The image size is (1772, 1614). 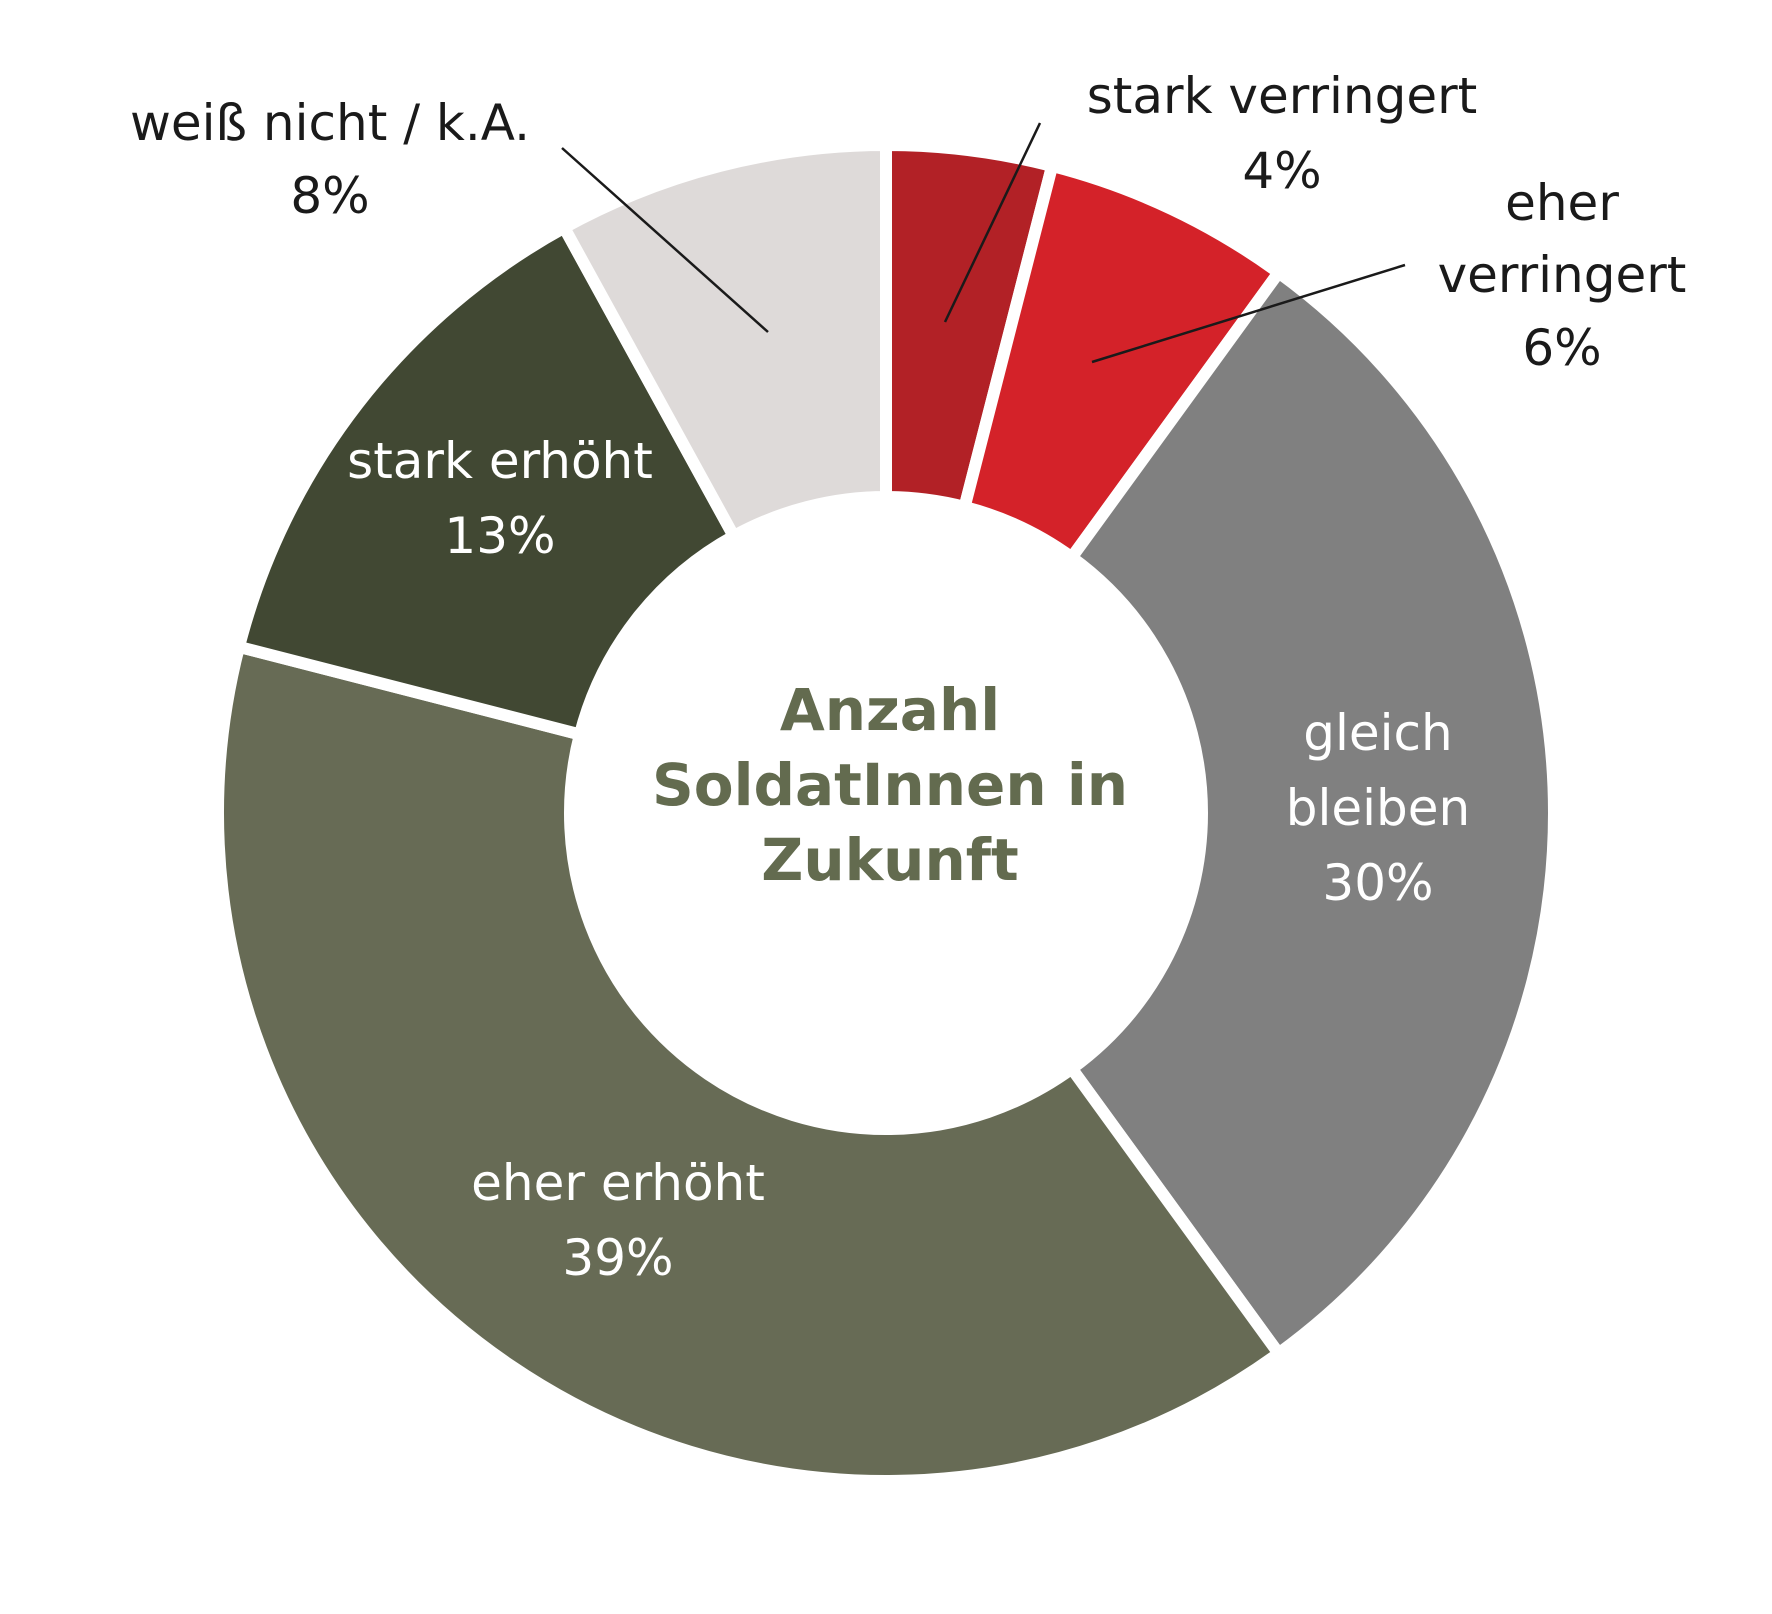 I want to click on slice-value-weiss-nicht-k-a: 8%, so click(x=329, y=196).